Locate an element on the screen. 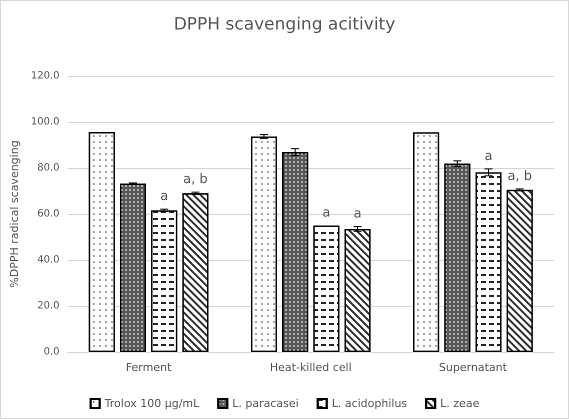 The width and height of the screenshot is (569, 419). x-tick-label: Ferment is located at coordinates (149, 367).